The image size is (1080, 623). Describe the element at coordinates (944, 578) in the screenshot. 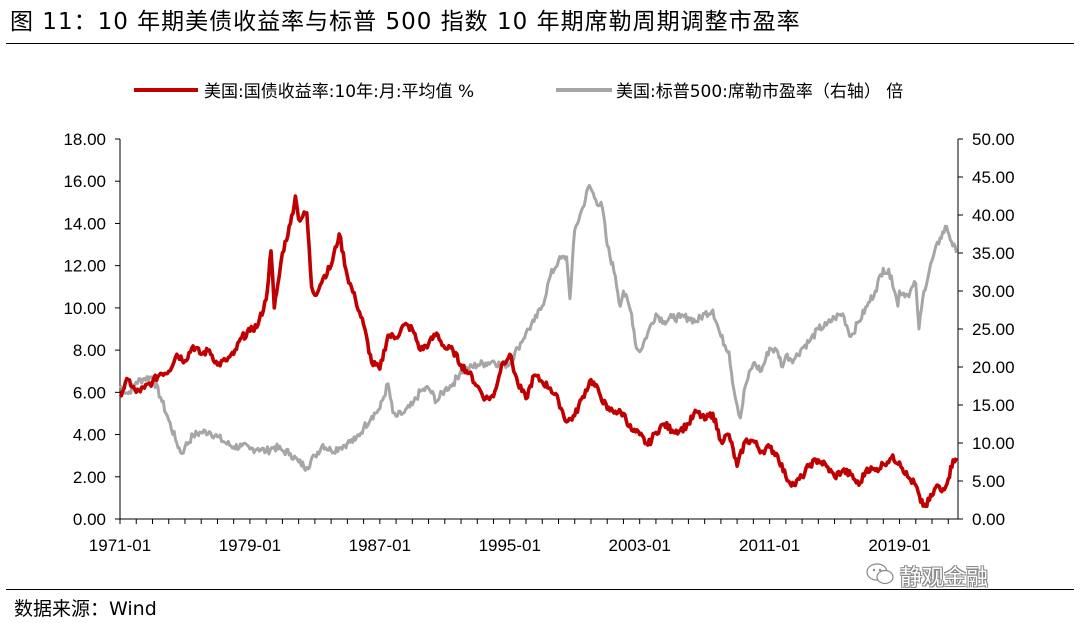

I see `watermark-text: 静观金融` at that location.